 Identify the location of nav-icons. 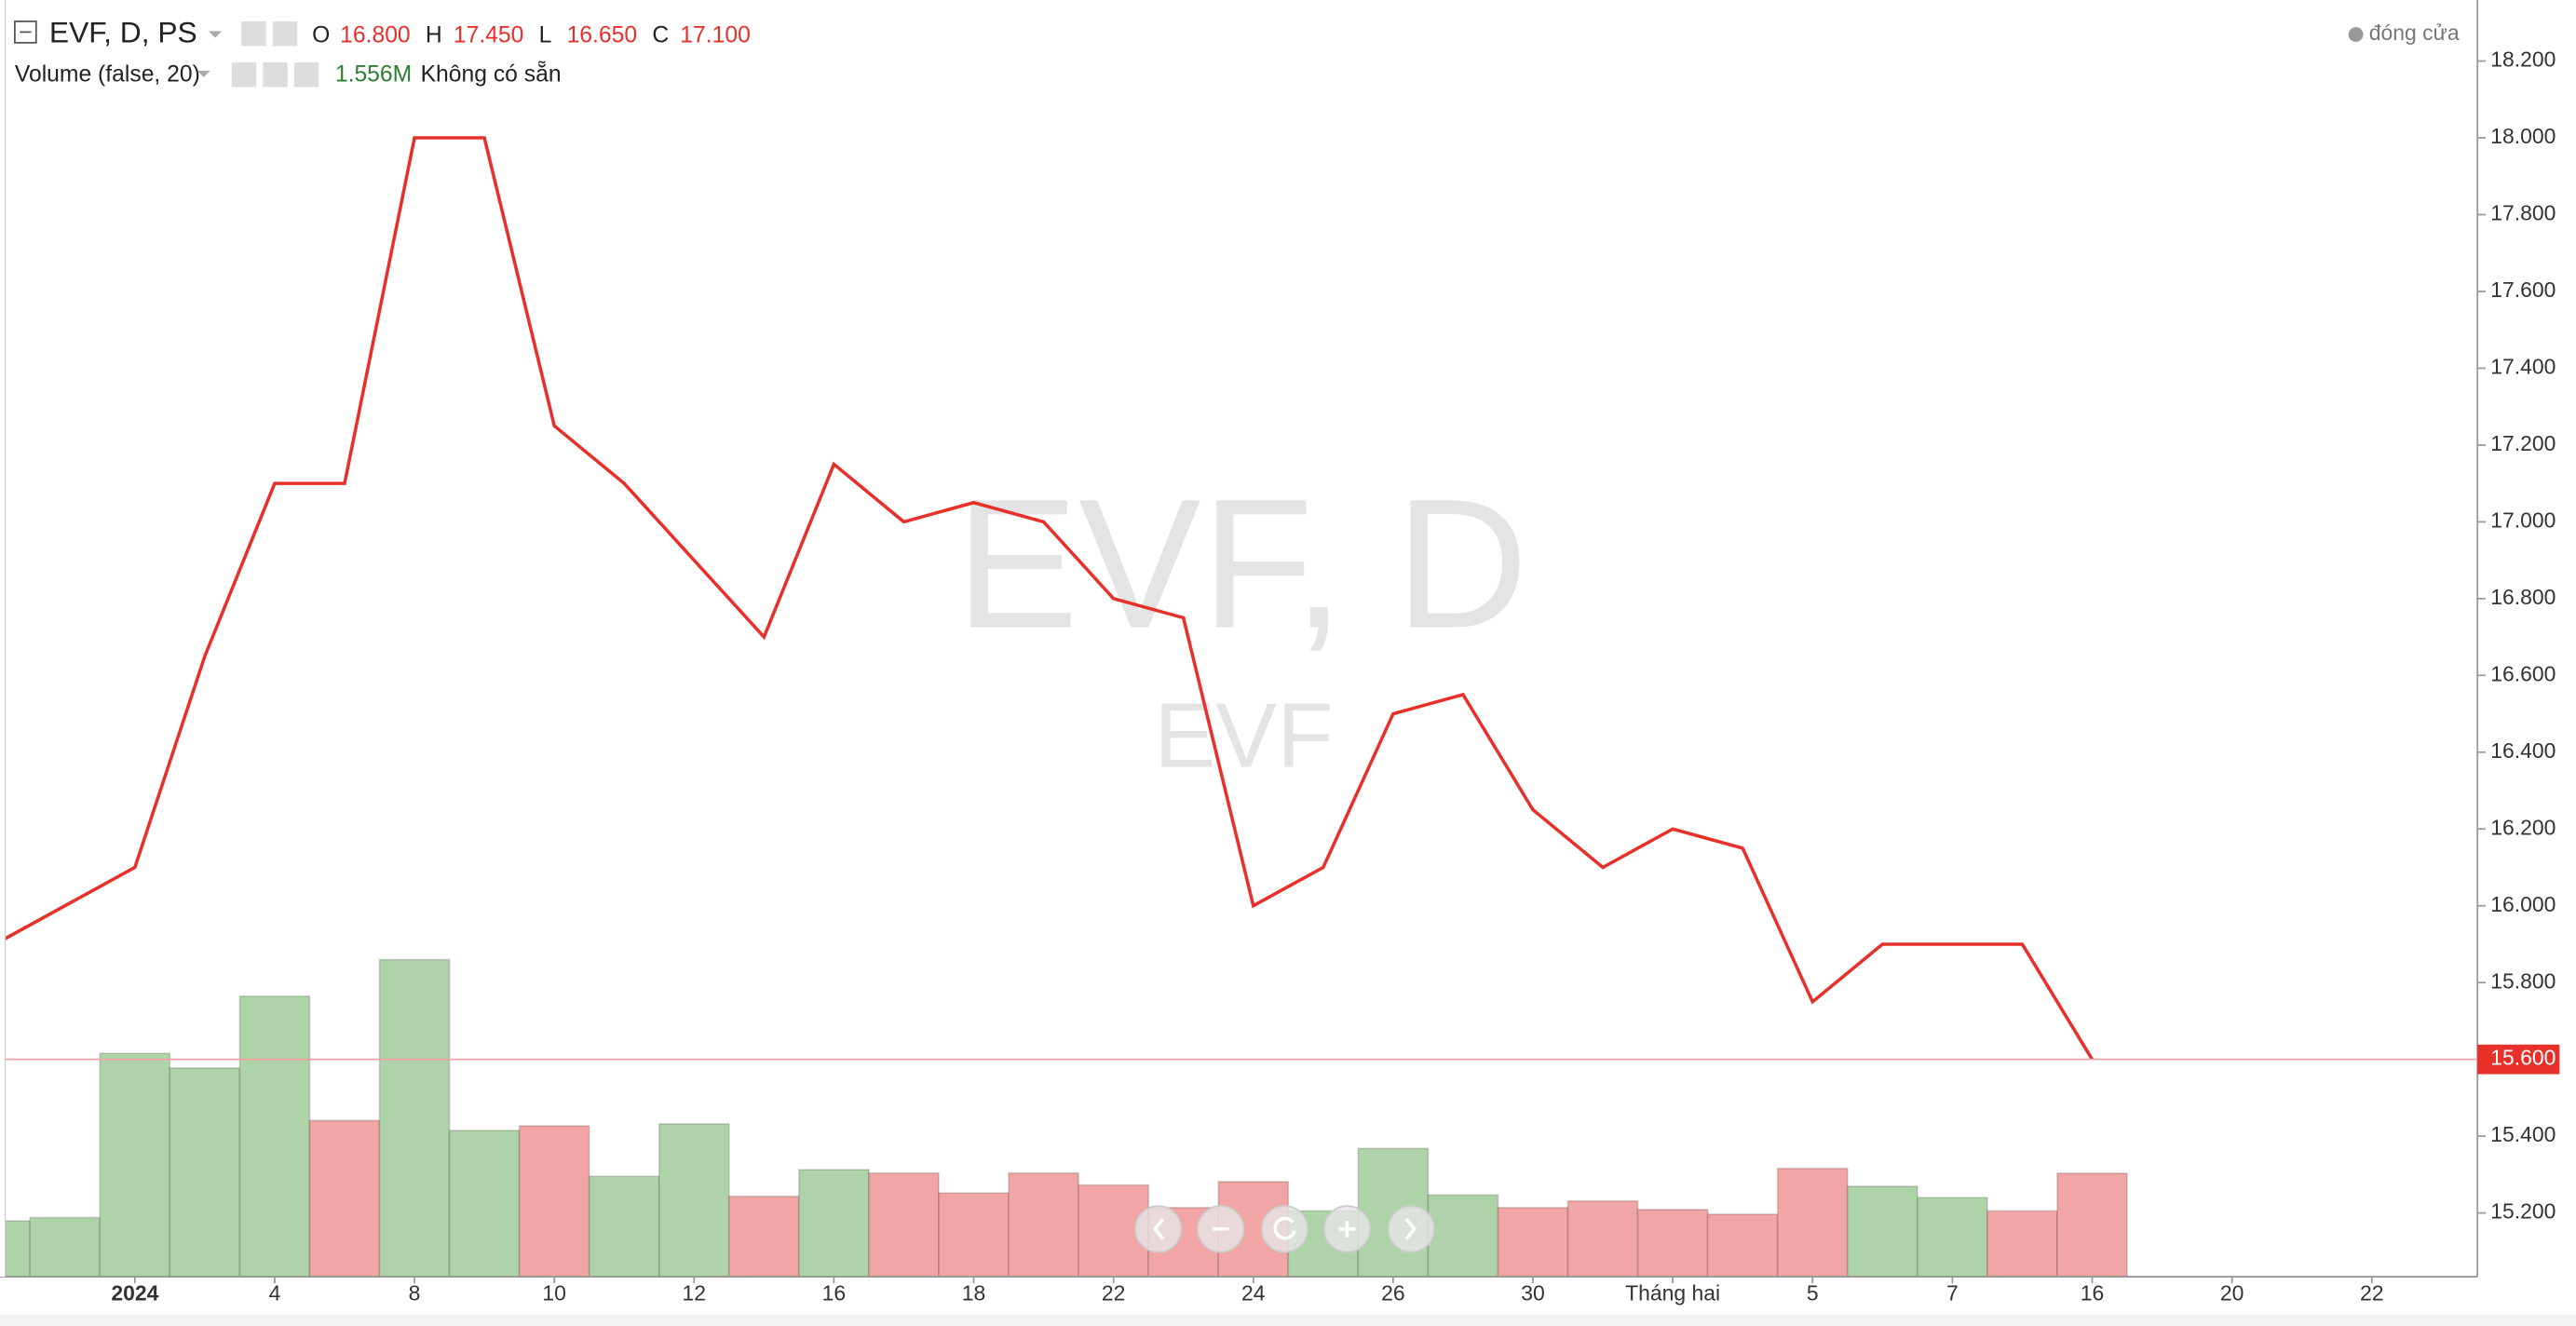
(1284, 1228).